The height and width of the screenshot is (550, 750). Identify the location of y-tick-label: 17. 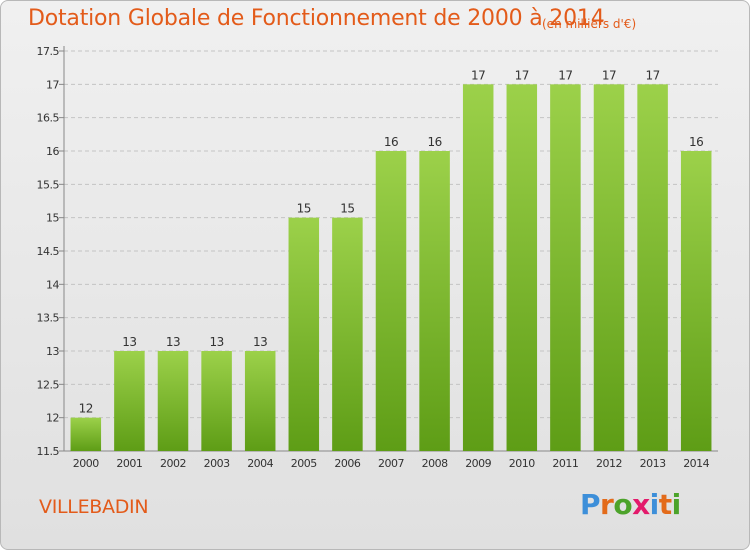
(52, 84).